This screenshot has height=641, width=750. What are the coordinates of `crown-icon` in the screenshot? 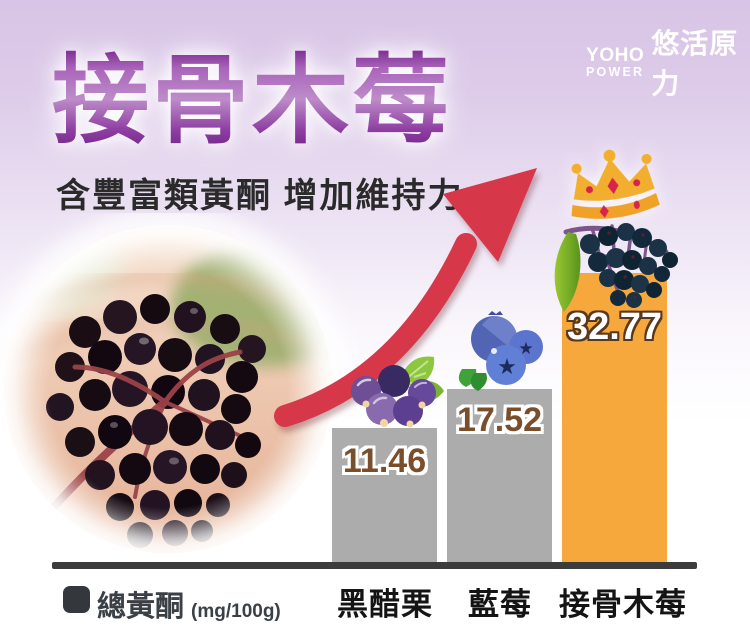 It's located at (615, 184).